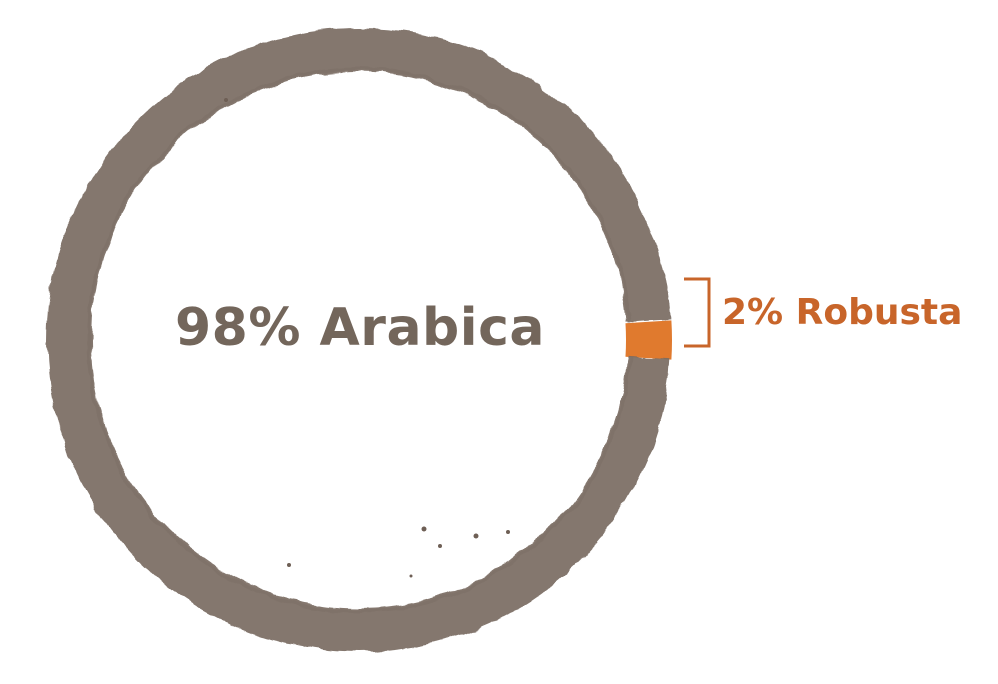 The height and width of the screenshot is (684, 998). I want to click on robusta-slice, so click(648, 340).